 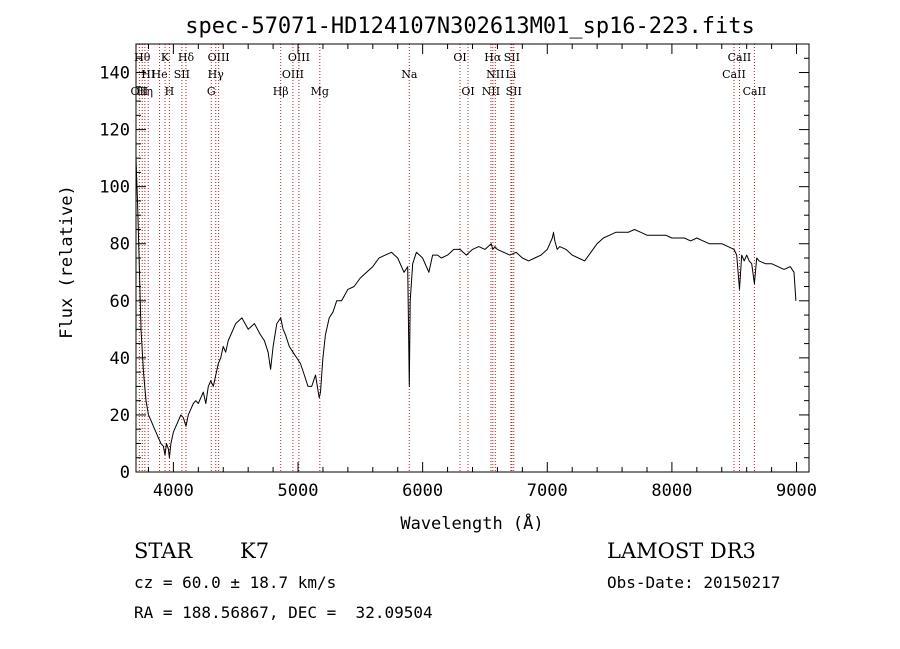 I want to click on line-marker-label: Hδ, so click(x=186, y=57).